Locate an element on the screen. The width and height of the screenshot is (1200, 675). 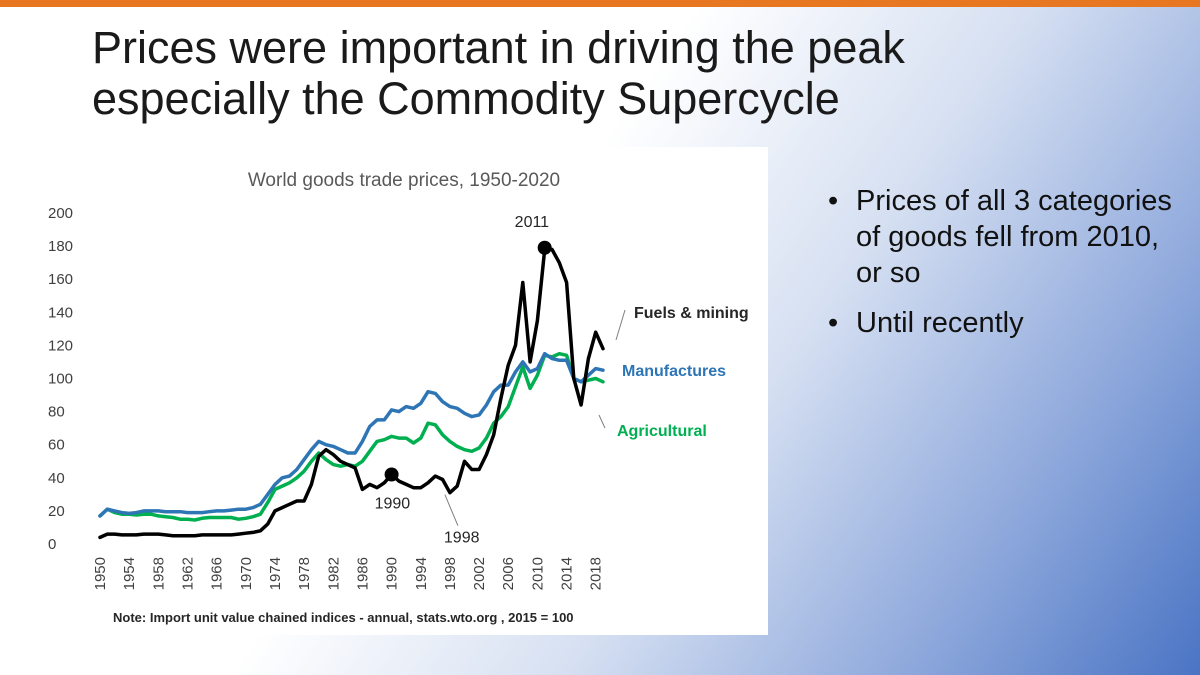
y-tick-label: 60 is located at coordinates (56, 445).